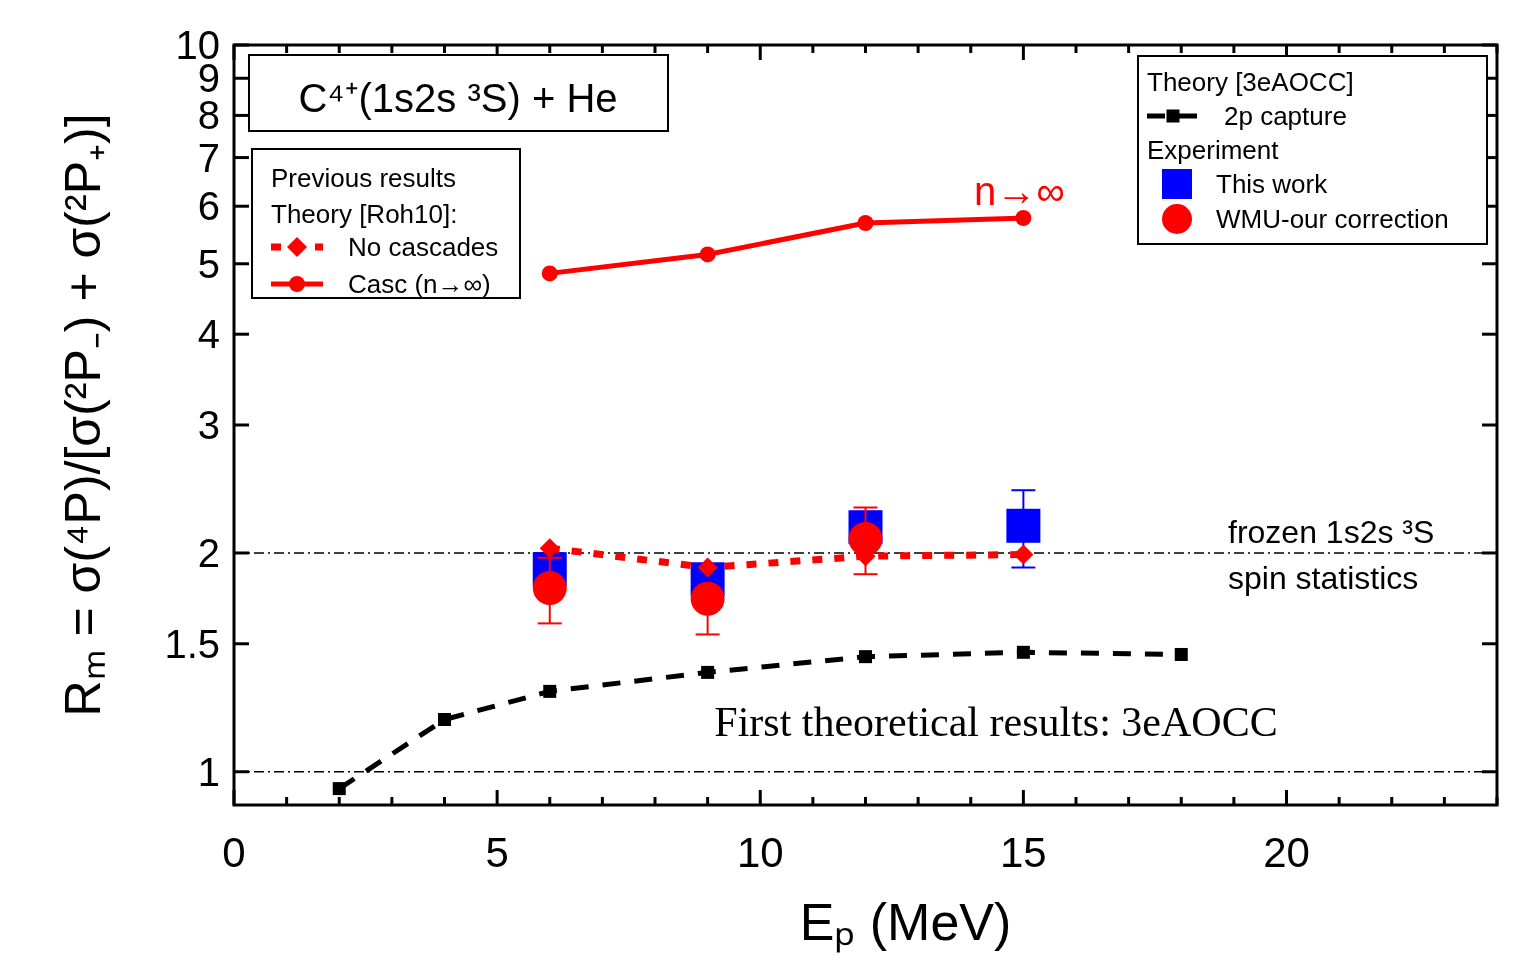  Describe the element at coordinates (1023, 852) in the screenshot. I see `x-tick-label: 15` at that location.